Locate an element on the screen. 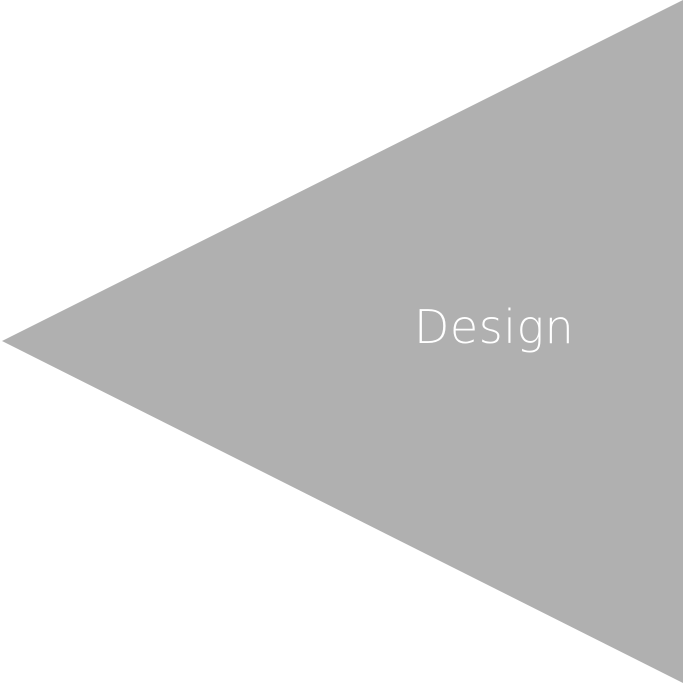  design-label: Design is located at coordinates (494, 327).